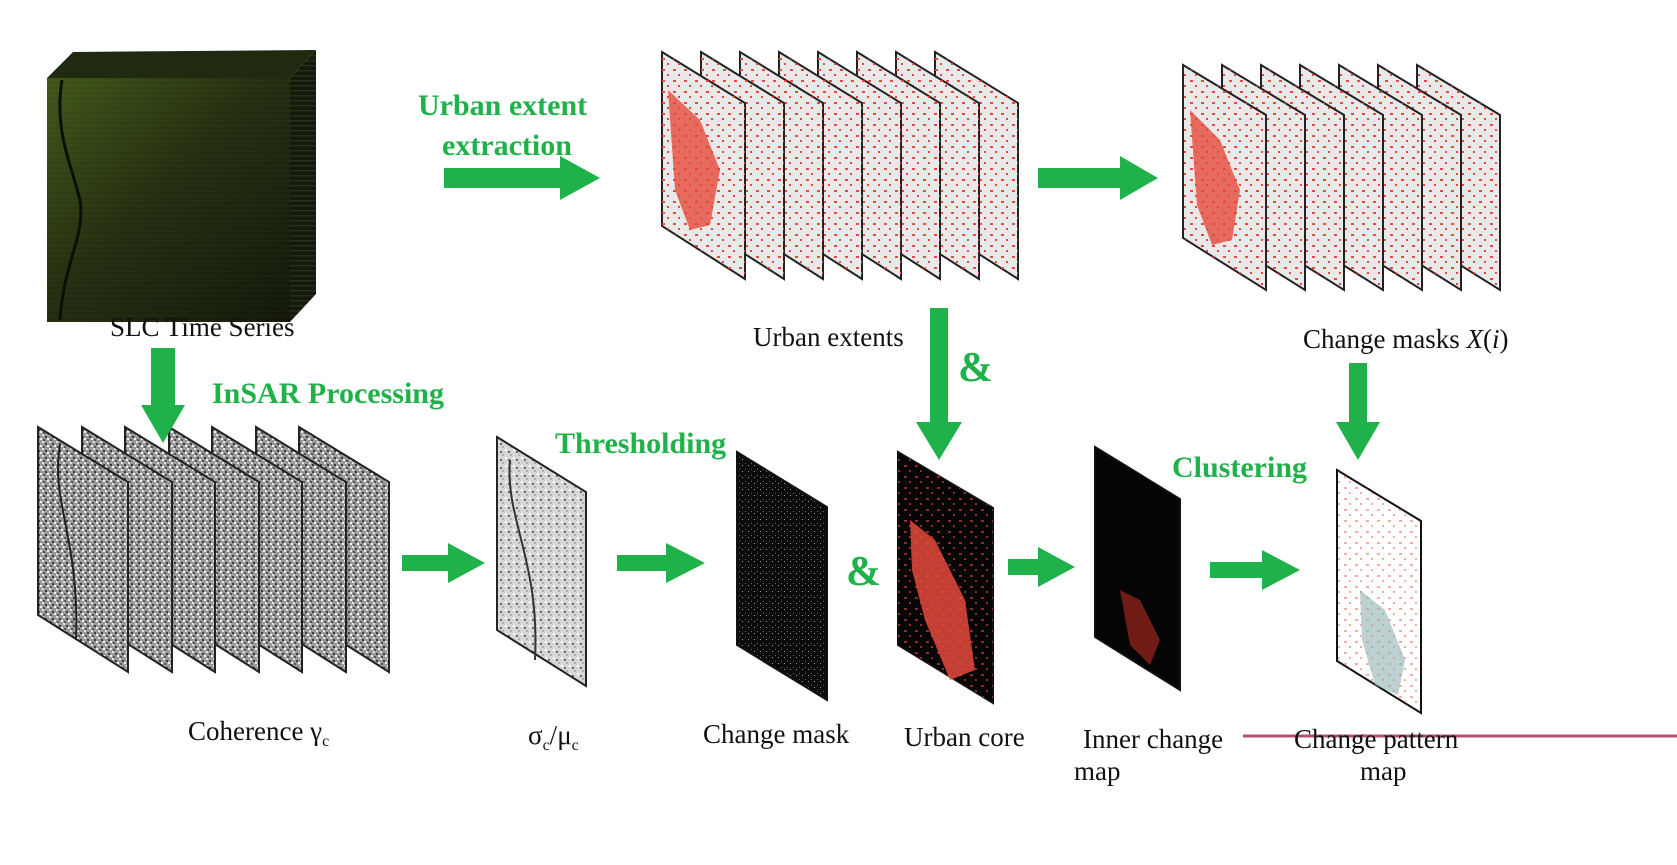 This screenshot has width=1677, height=865. Describe the element at coordinates (1384, 339) in the screenshot. I see `change-masks-prefix: Change masks` at that location.